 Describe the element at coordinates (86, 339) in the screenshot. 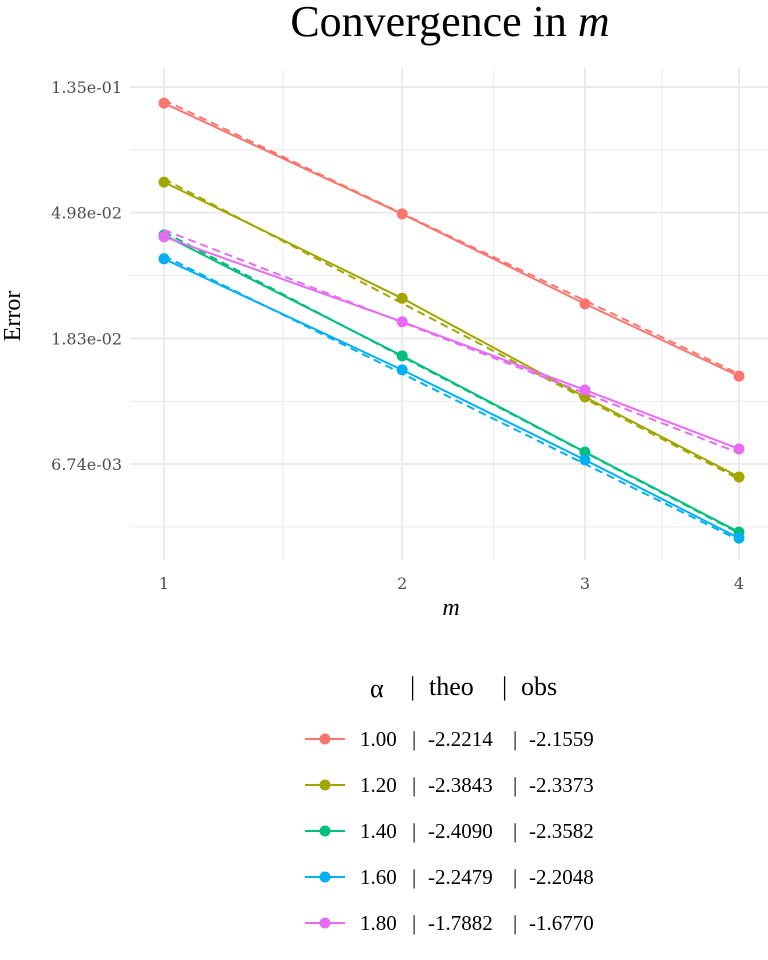

I see `y-tick-label: 1.83e-02` at that location.